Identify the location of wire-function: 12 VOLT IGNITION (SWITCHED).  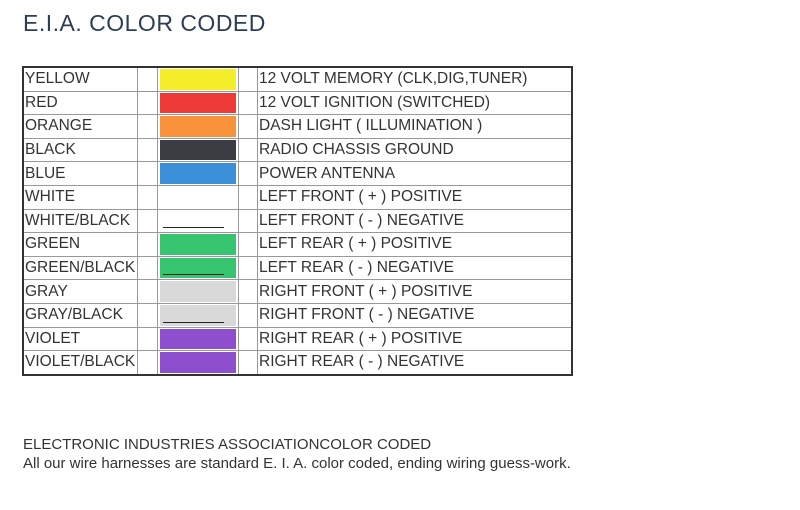
(415, 103).